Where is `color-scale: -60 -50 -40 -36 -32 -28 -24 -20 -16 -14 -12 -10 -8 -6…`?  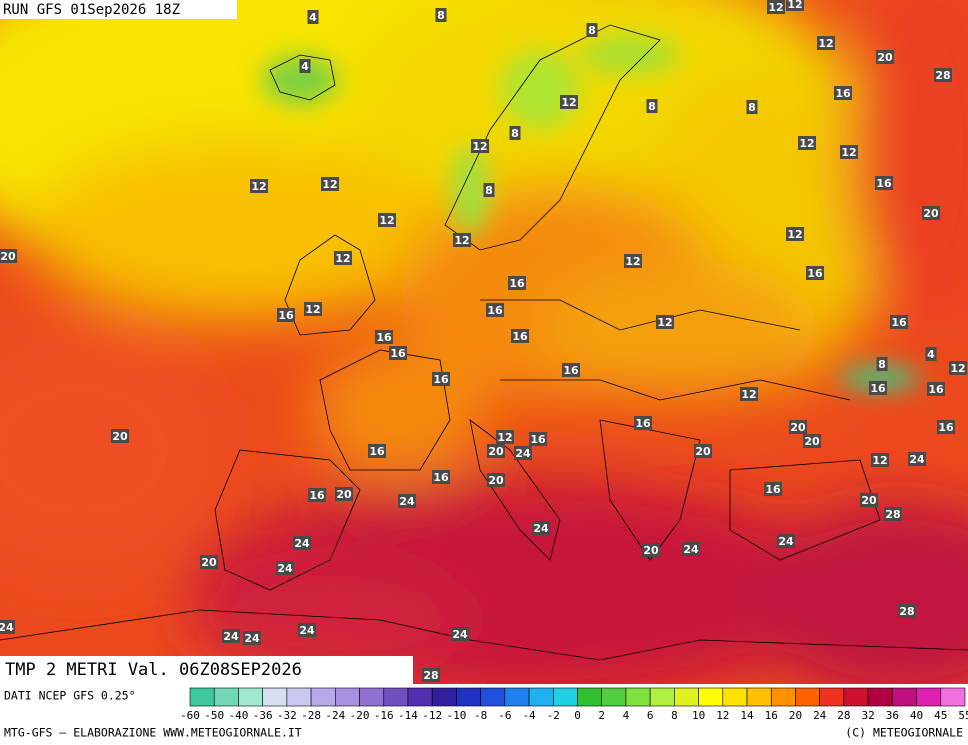 color-scale: -60 -50 -40 -36 -32 -28 -24 -20 -16 -14 -12 -10 -8 -6… is located at coordinates (574, 704).